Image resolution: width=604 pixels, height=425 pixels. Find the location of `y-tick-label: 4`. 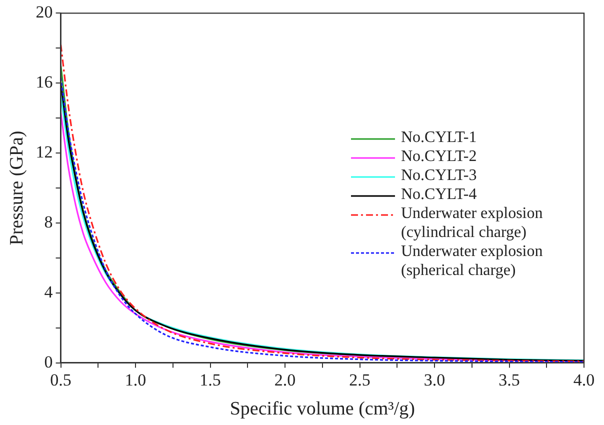

y-tick-label: 4 is located at coordinates (49, 292).